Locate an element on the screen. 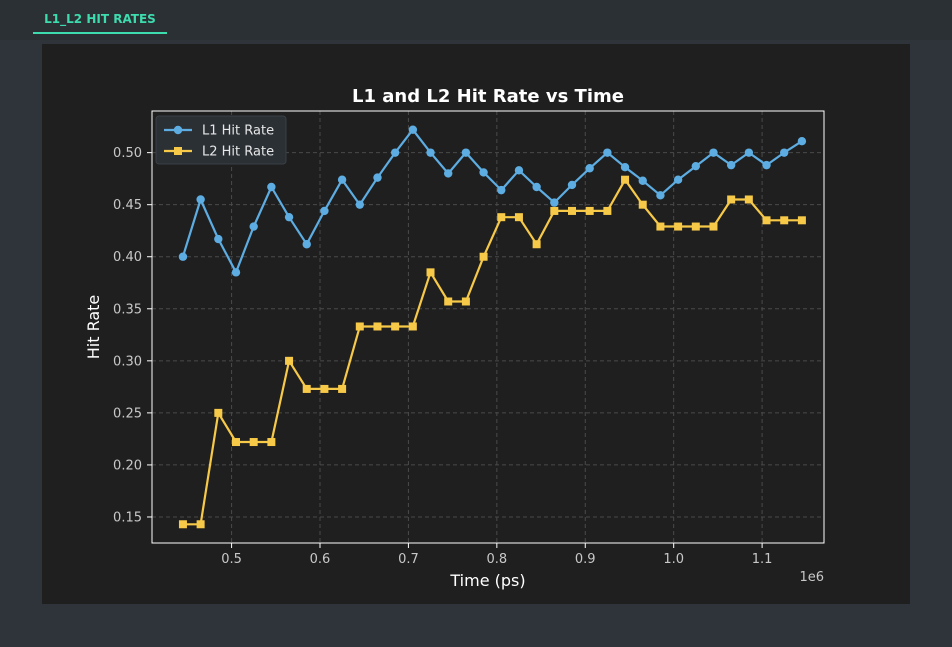 This screenshot has width=952, height=647. x-tick-label: 0.6 is located at coordinates (320, 559).